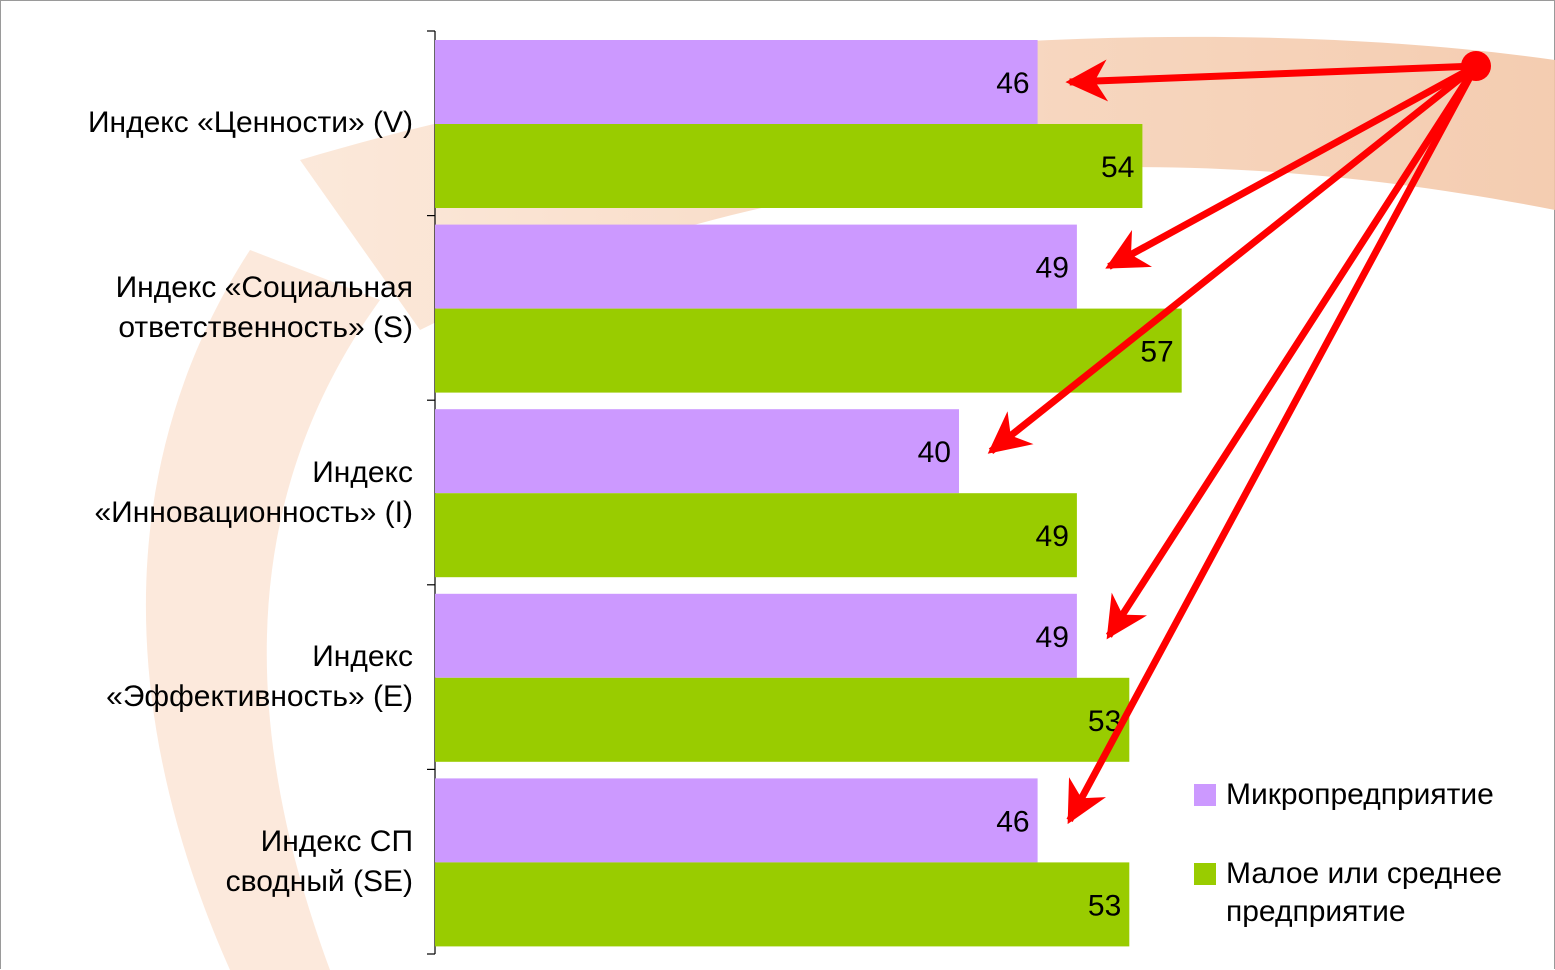 The width and height of the screenshot is (1555, 970). I want to click on data-label-sme-1: 57, so click(1156, 352).